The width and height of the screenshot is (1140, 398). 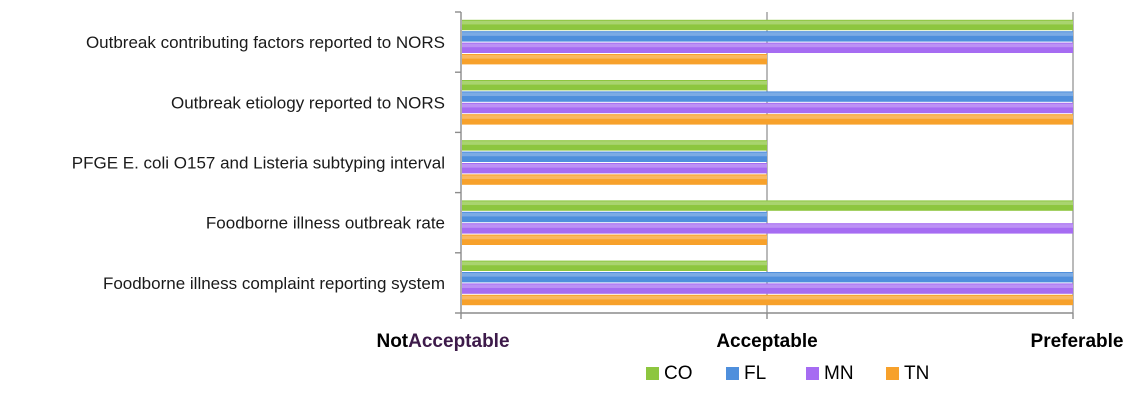 What do you see at coordinates (392, 341) in the screenshot?
I see `x-tick-label-part-0: Not` at bounding box center [392, 341].